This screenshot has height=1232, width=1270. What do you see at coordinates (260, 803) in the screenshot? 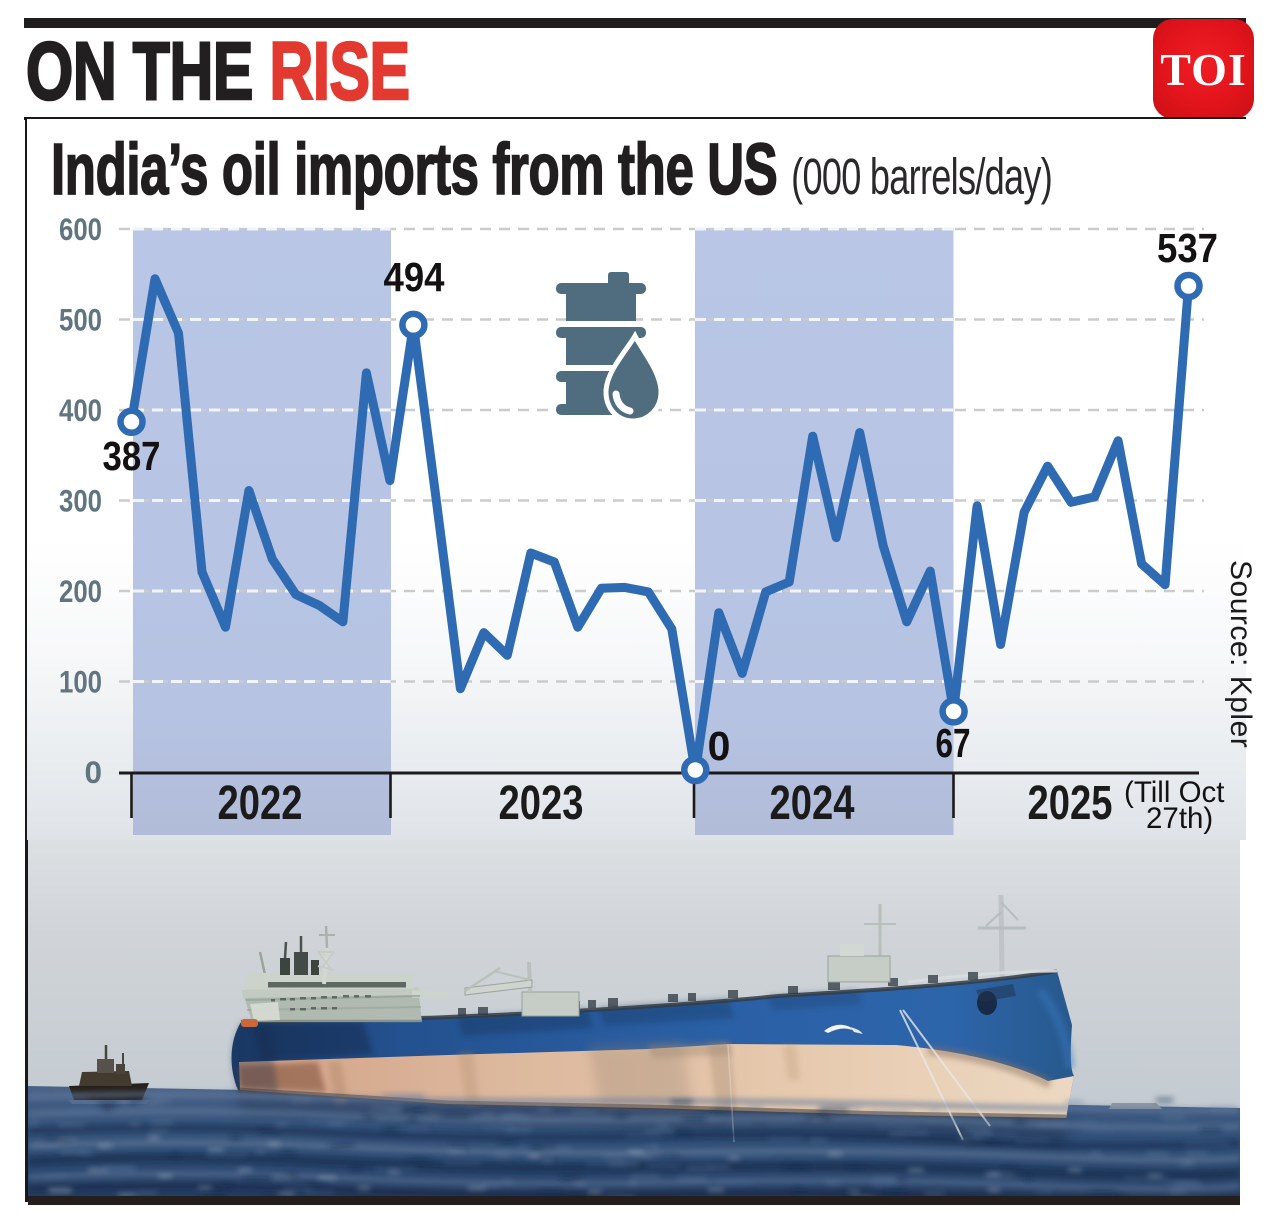
I see `svg-text: 2022` at bounding box center [260, 803].